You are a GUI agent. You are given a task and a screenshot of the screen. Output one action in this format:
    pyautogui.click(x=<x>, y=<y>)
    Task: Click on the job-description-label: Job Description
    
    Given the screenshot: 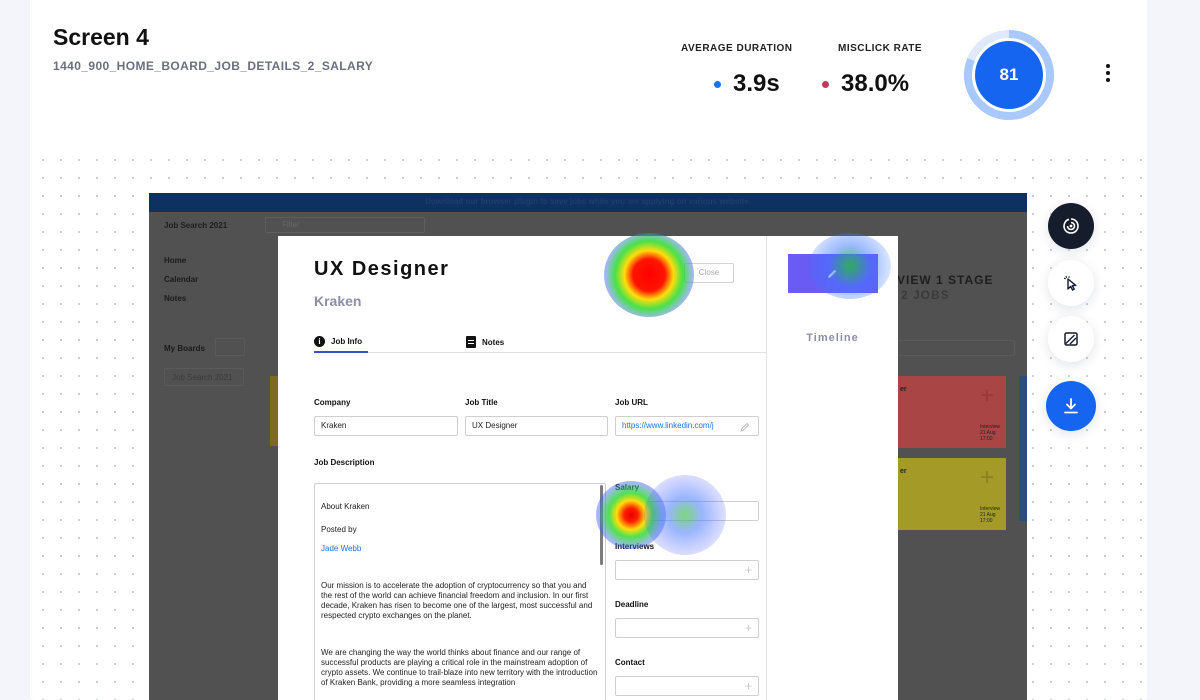 What is the action you would take?
    pyautogui.click(x=344, y=462)
    